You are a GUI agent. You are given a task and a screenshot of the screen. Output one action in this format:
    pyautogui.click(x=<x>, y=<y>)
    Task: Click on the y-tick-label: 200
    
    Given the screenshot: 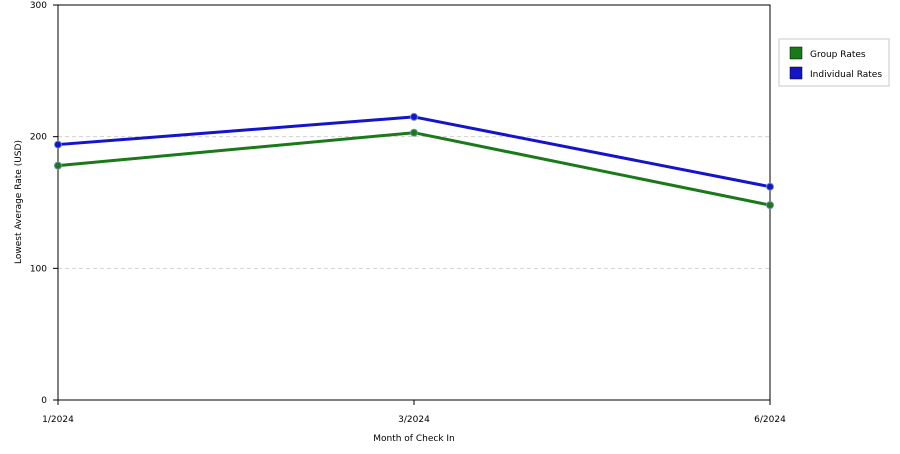 What is the action you would take?
    pyautogui.click(x=38, y=138)
    